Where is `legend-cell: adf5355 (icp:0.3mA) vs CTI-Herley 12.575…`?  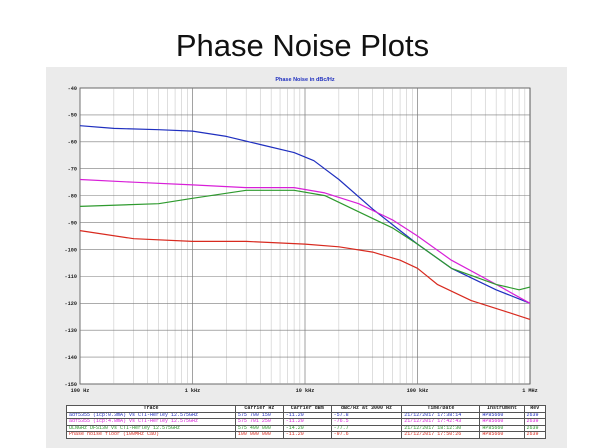
legend-cell: adf5355 (icp:0.3mA) vs CTI-Herley 12.575… is located at coordinates (151, 415).